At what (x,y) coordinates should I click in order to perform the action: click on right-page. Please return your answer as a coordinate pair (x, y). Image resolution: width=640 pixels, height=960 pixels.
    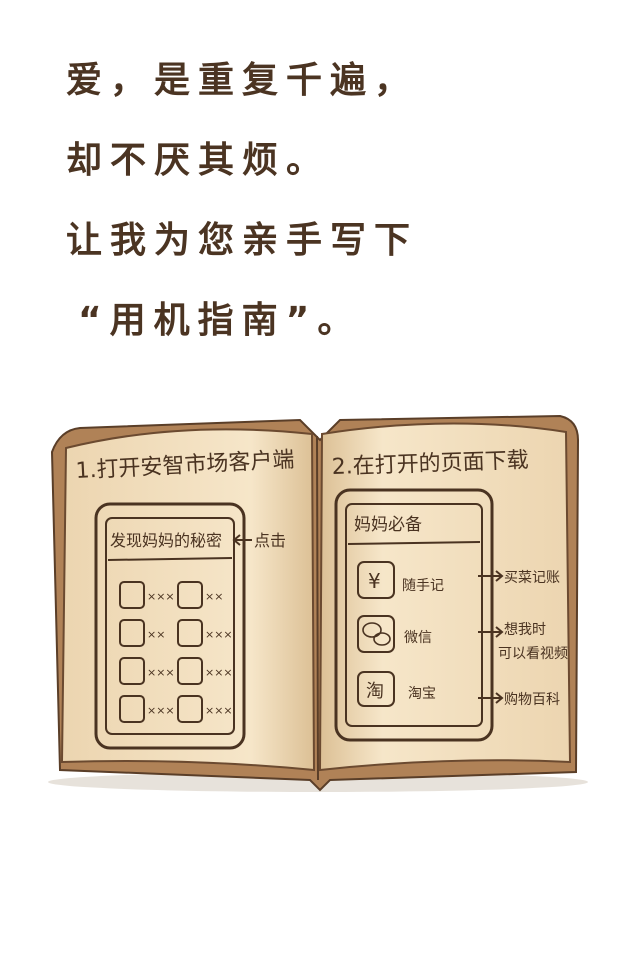
    Looking at the image, I should click on (445, 597).